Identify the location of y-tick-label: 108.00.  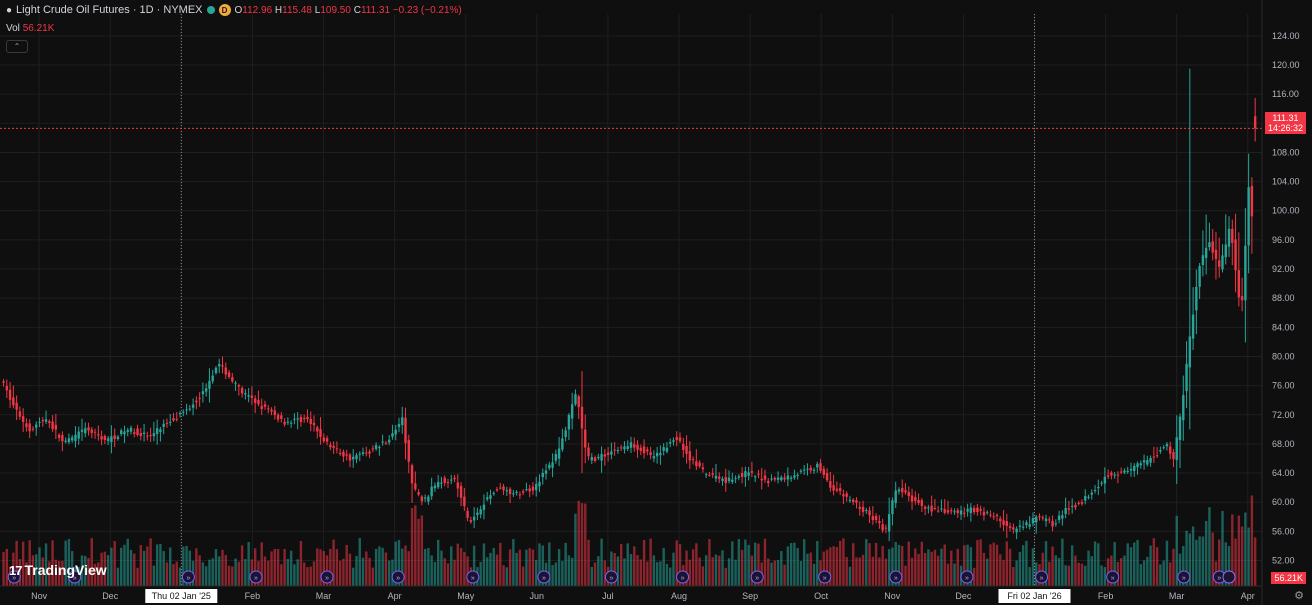
(1286, 152).